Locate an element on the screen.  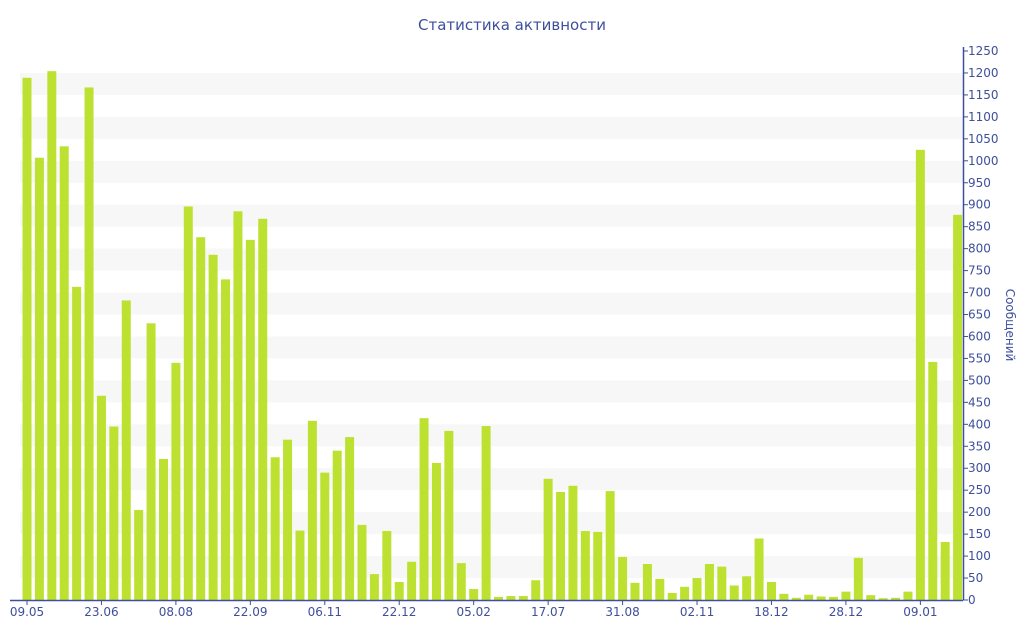
x-tick-label: 23.06 is located at coordinates (101, 612).